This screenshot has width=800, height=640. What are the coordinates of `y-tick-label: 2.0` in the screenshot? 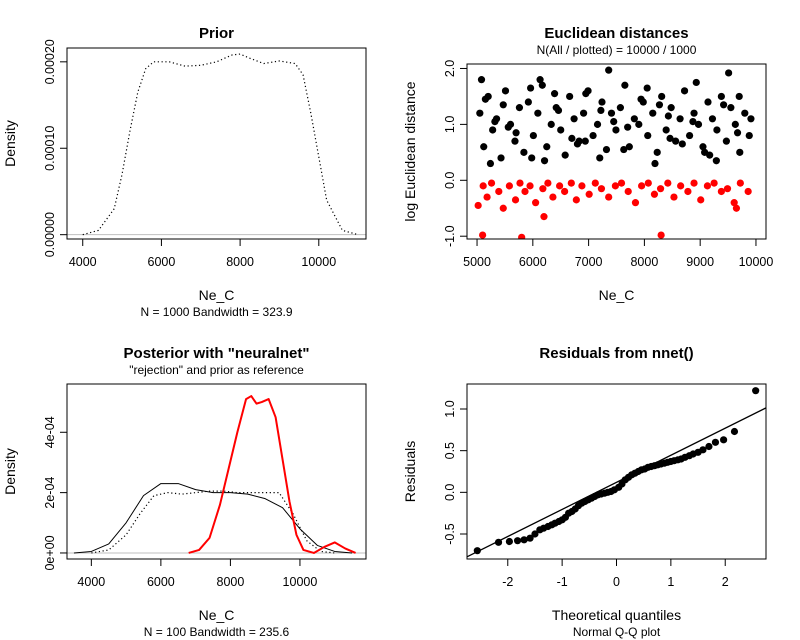 It's located at (450, 68).